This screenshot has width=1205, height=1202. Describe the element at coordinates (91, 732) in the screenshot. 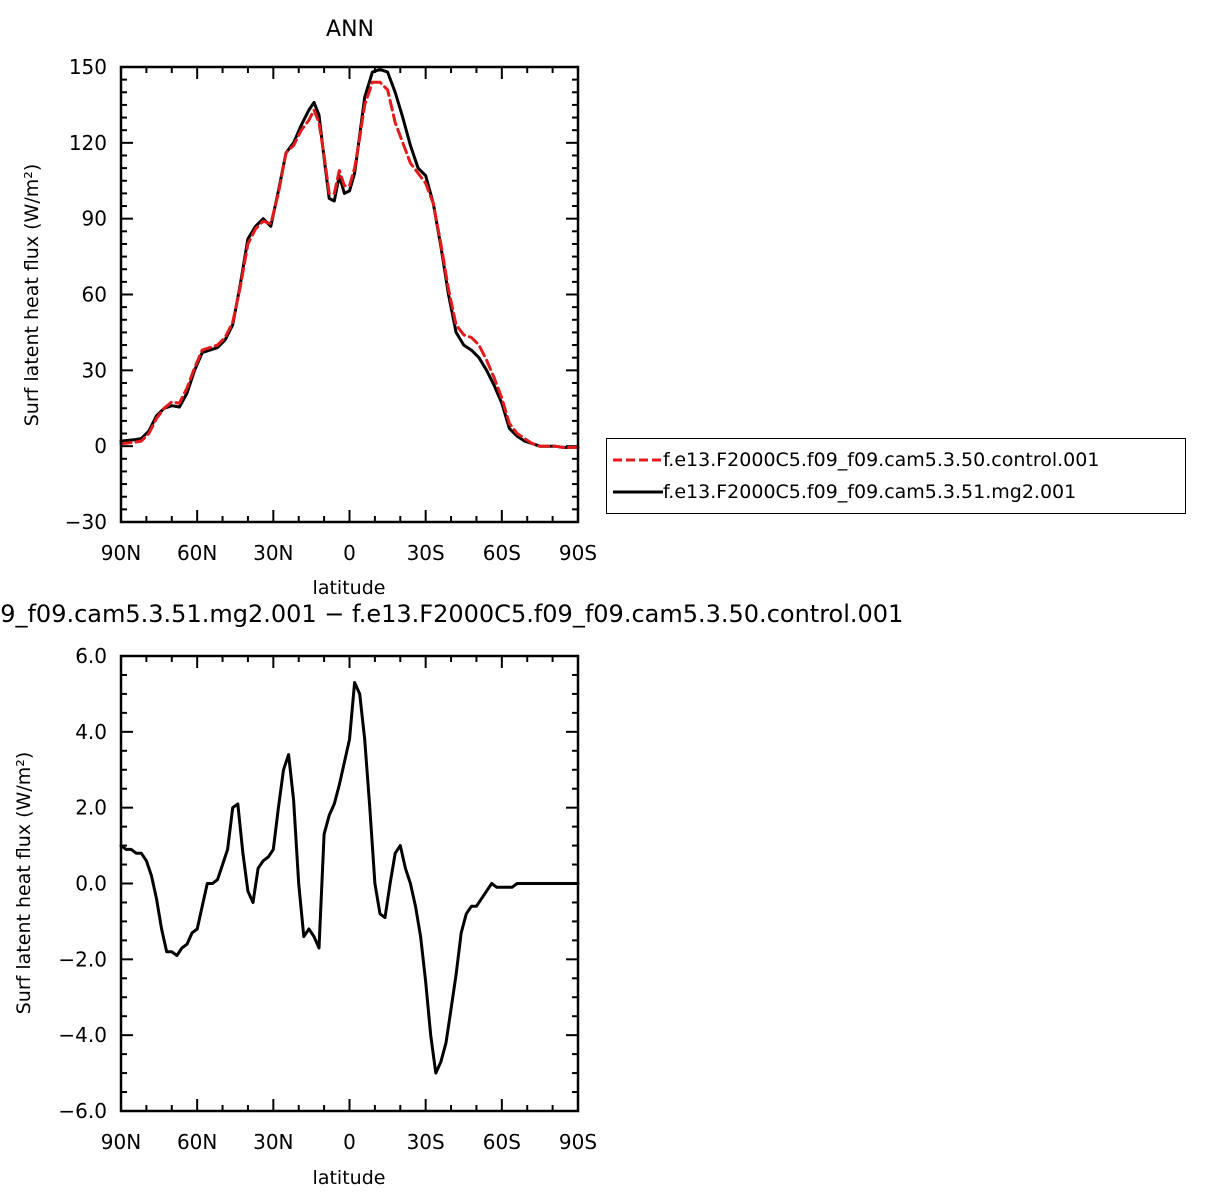

I see `bottom-y-tick-label: 4.0` at that location.